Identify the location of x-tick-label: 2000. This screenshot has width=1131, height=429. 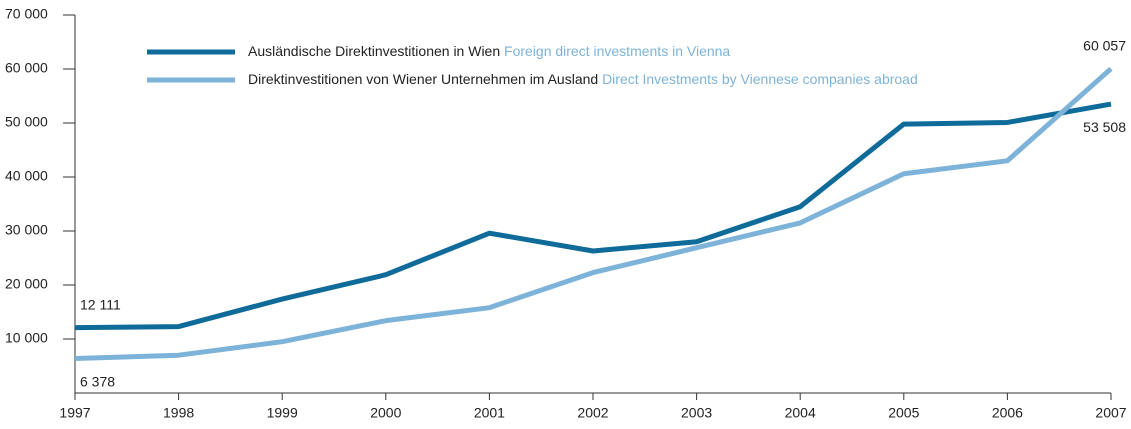
(385, 413).